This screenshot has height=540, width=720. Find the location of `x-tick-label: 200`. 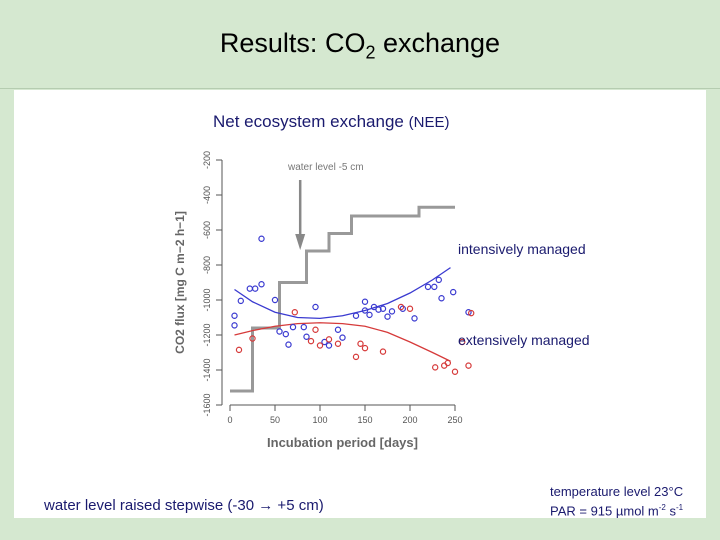

x-tick-label: 200 is located at coordinates (409, 420).